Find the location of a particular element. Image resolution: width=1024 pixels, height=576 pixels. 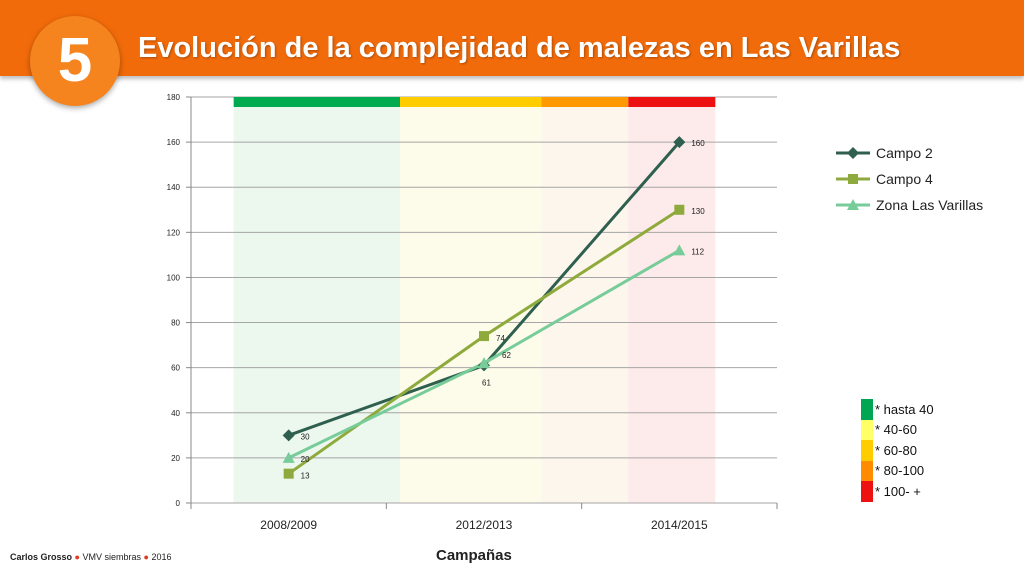

y-tick-label: 180 is located at coordinates (174, 97).